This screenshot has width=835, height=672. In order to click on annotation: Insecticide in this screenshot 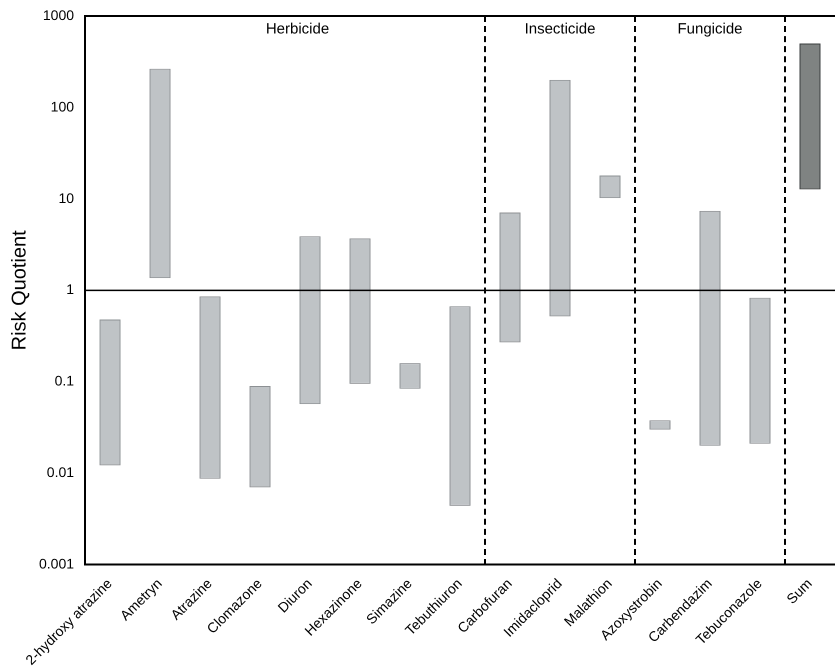, I will do `click(560, 29)`.